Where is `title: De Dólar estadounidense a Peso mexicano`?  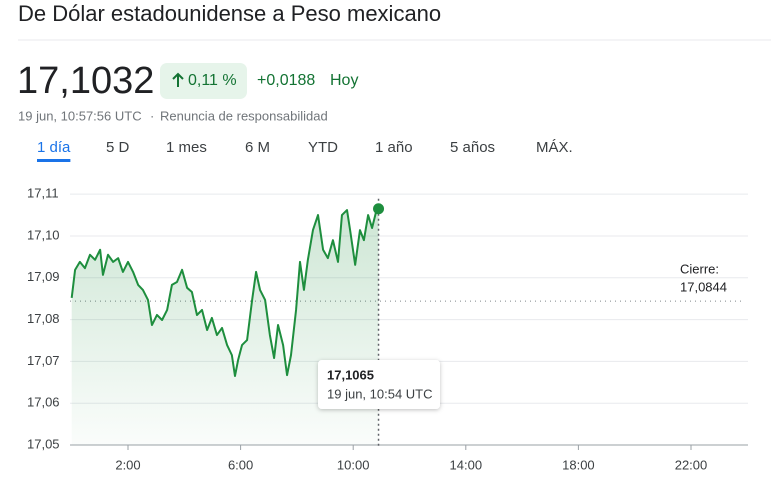
title: De Dólar estadounidense a Peso mexicano is located at coordinates (229, 13).